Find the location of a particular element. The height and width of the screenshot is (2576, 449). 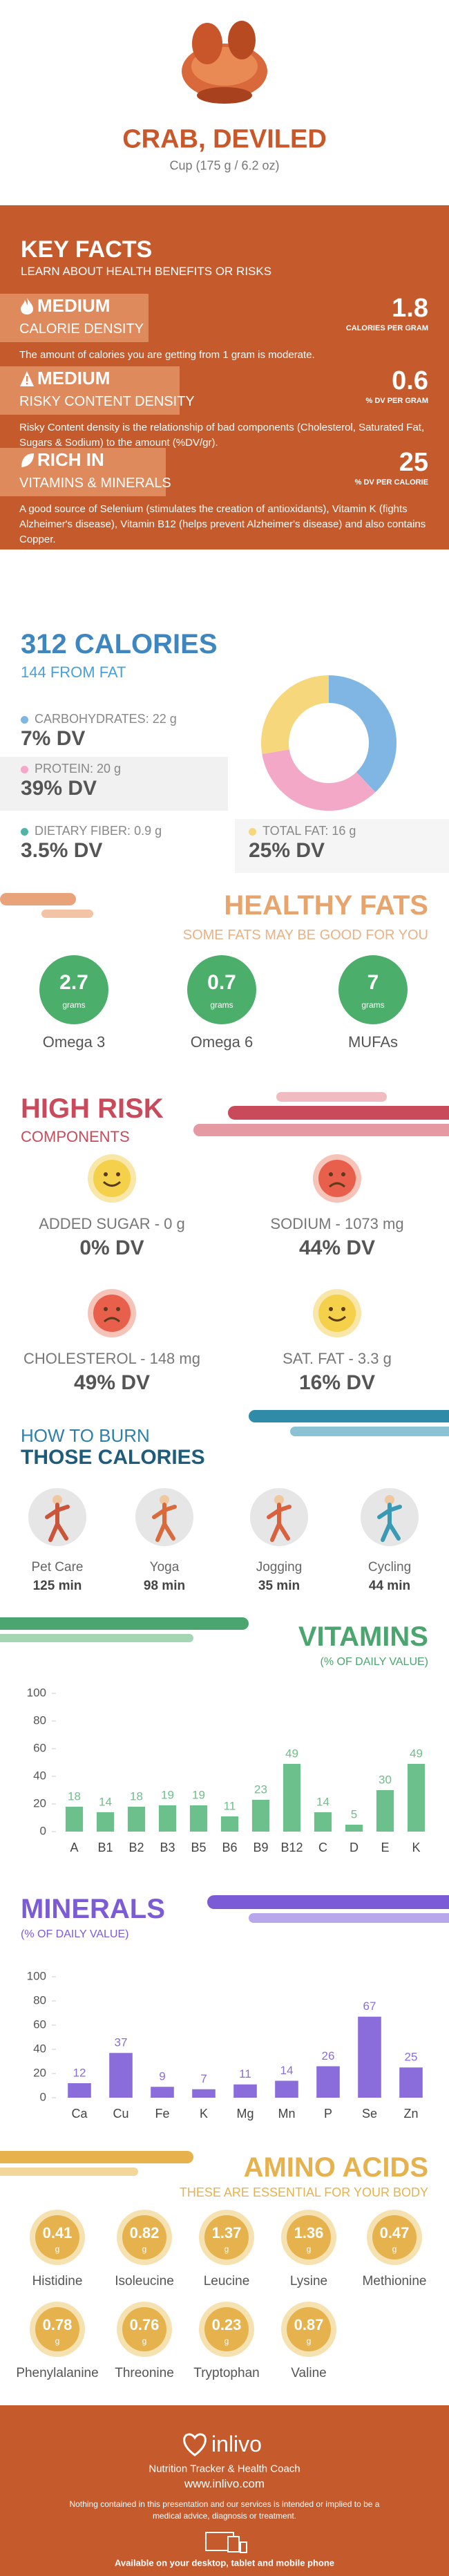

value-label: 9 is located at coordinates (162, 2076).